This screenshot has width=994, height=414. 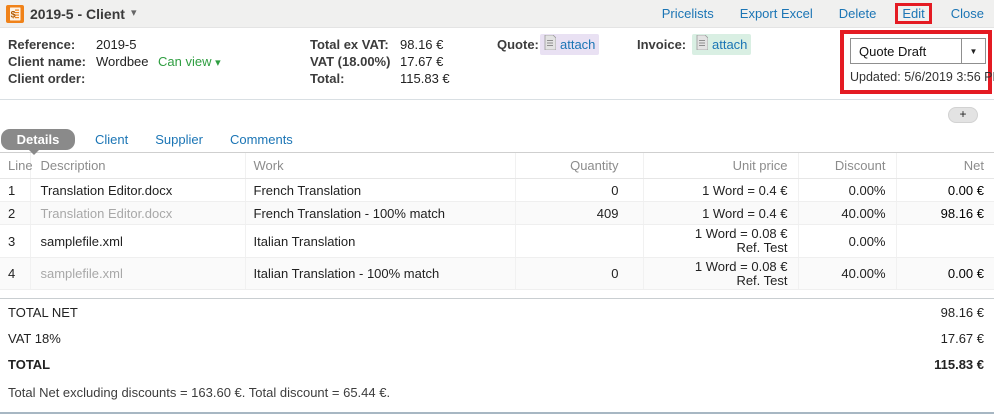 I want to click on edit-link: Edit, so click(x=913, y=13).